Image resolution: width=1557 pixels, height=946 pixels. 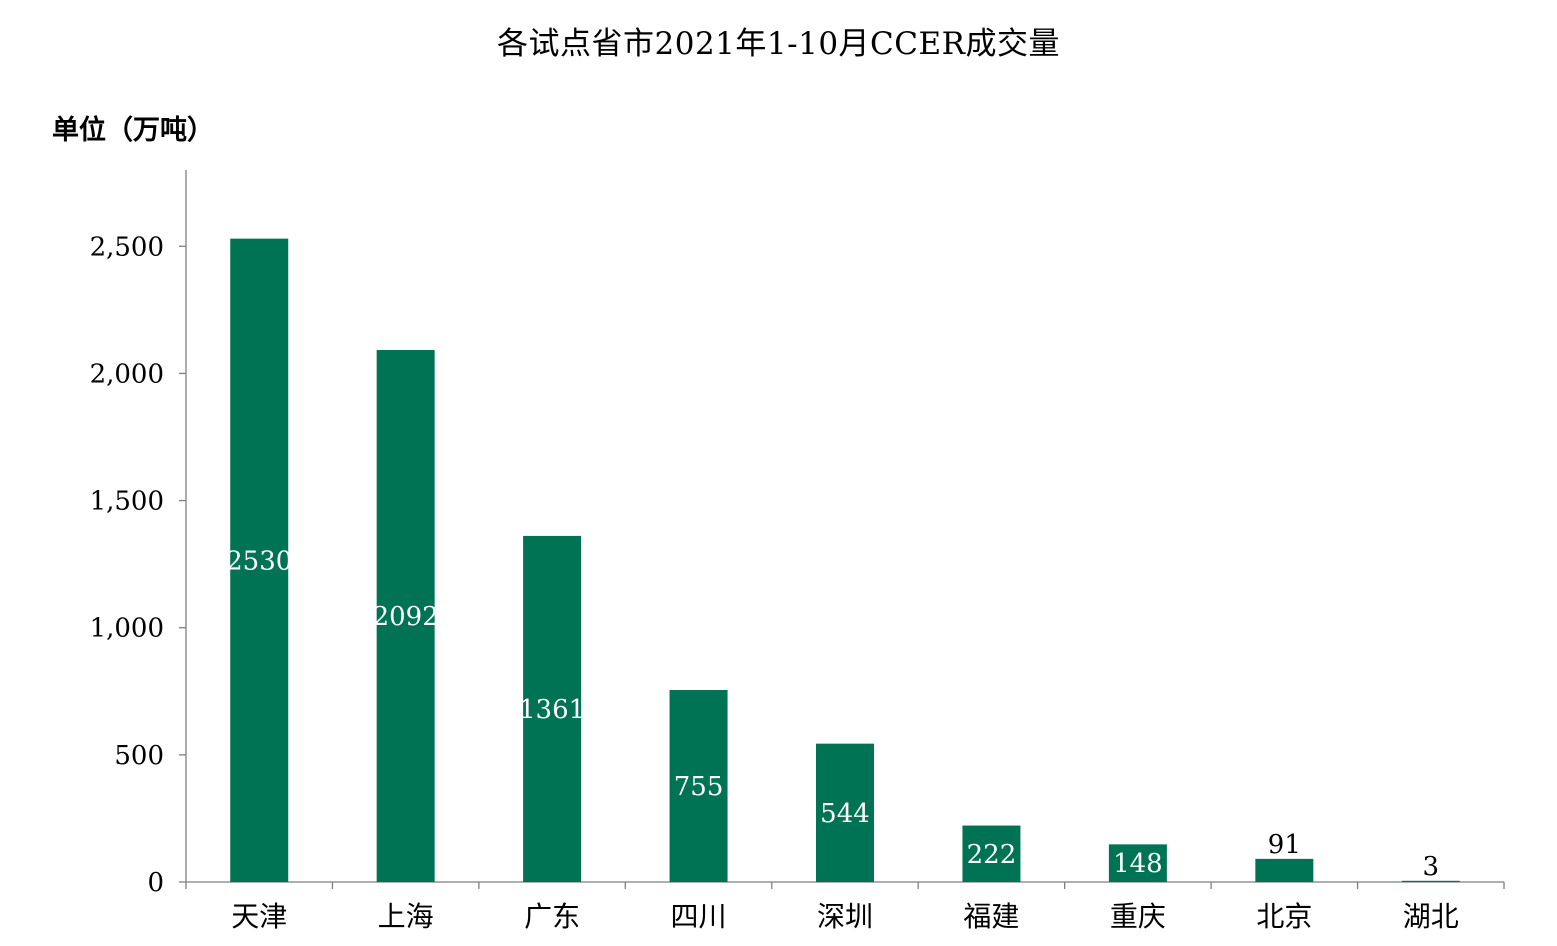 I want to click on x-tick-label: 北京, so click(x=1284, y=916).